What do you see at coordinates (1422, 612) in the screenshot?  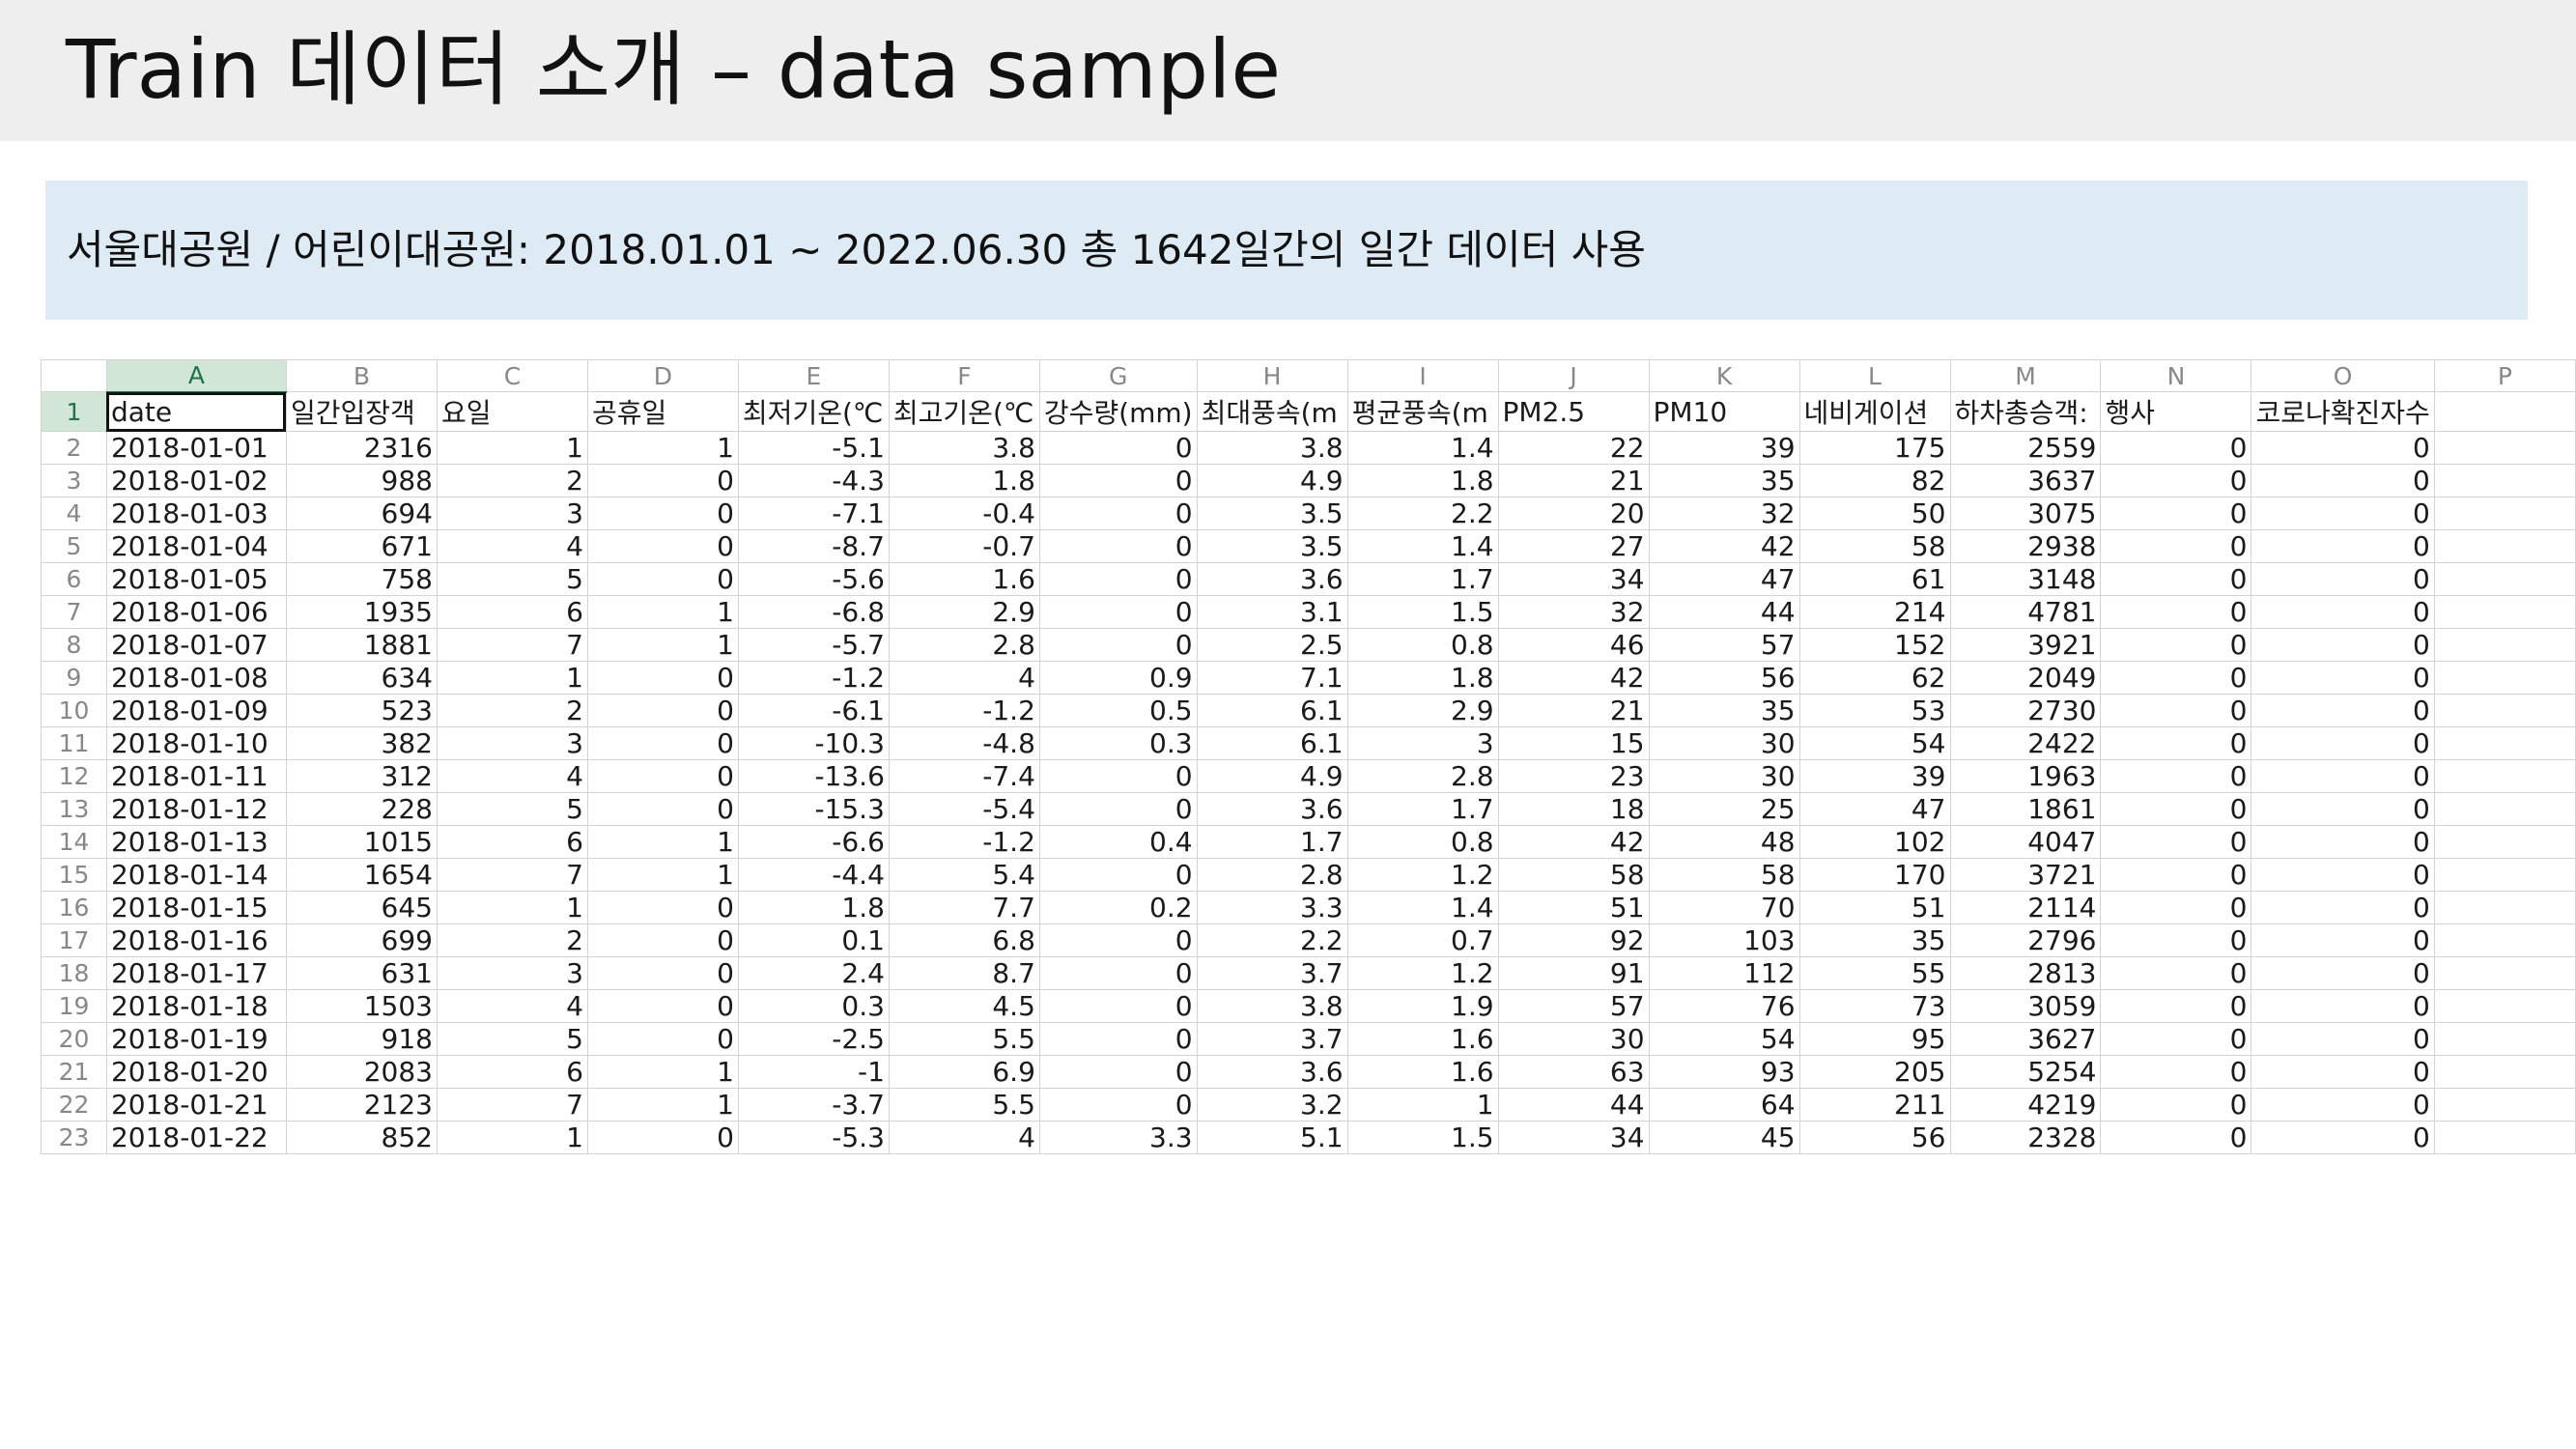 I see `data-cell: 1.5` at bounding box center [1422, 612].